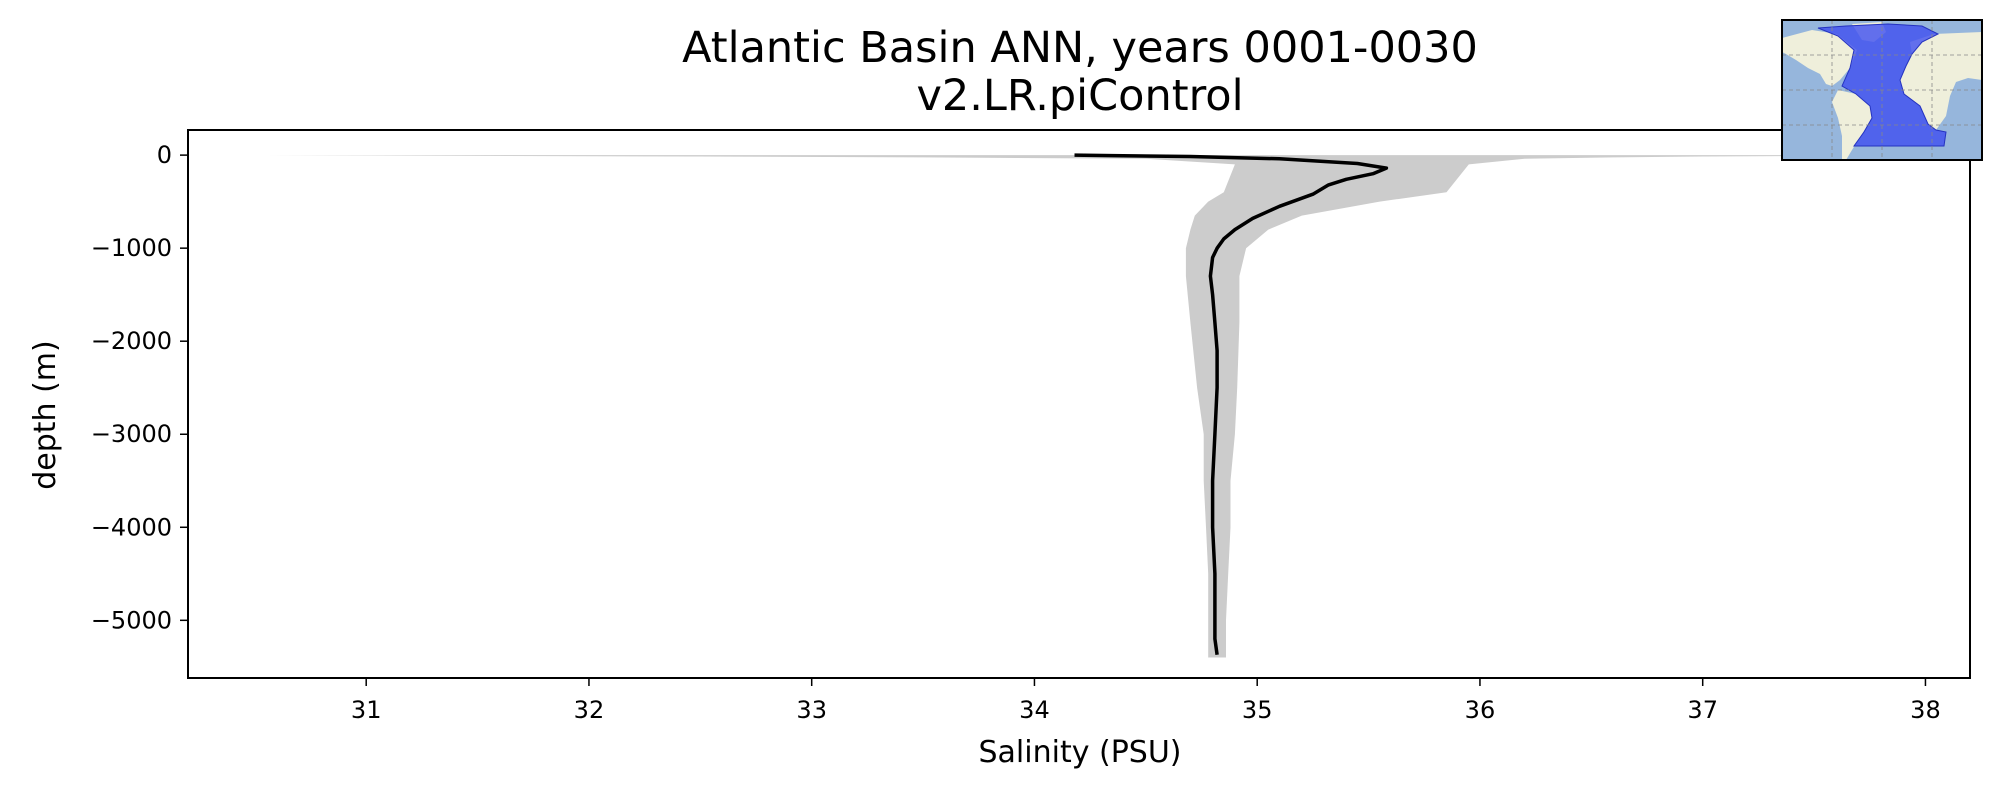  I want to click on x-tick-label: 34, so click(1034, 710).